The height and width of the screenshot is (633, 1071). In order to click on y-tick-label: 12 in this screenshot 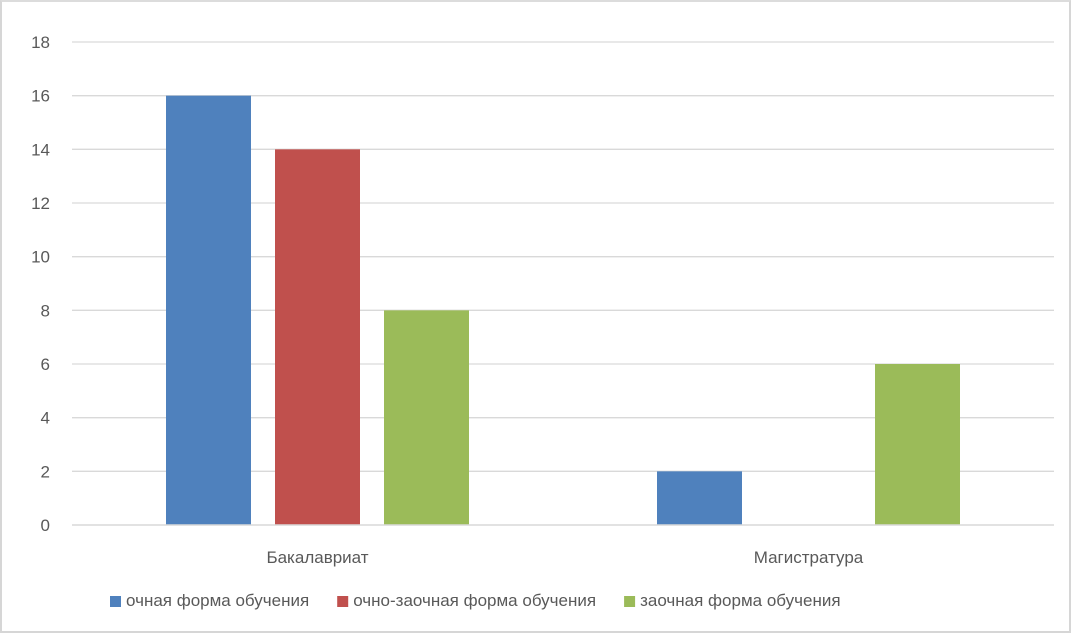, I will do `click(40, 203)`.